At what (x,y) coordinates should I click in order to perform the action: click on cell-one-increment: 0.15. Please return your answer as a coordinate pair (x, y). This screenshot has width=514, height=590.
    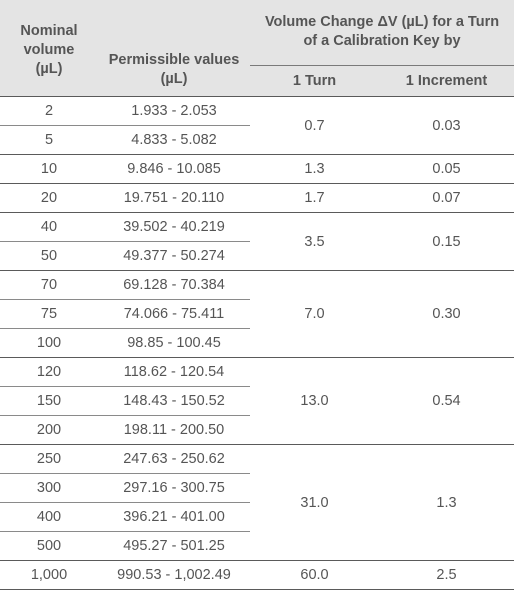
    Looking at the image, I should click on (446, 241).